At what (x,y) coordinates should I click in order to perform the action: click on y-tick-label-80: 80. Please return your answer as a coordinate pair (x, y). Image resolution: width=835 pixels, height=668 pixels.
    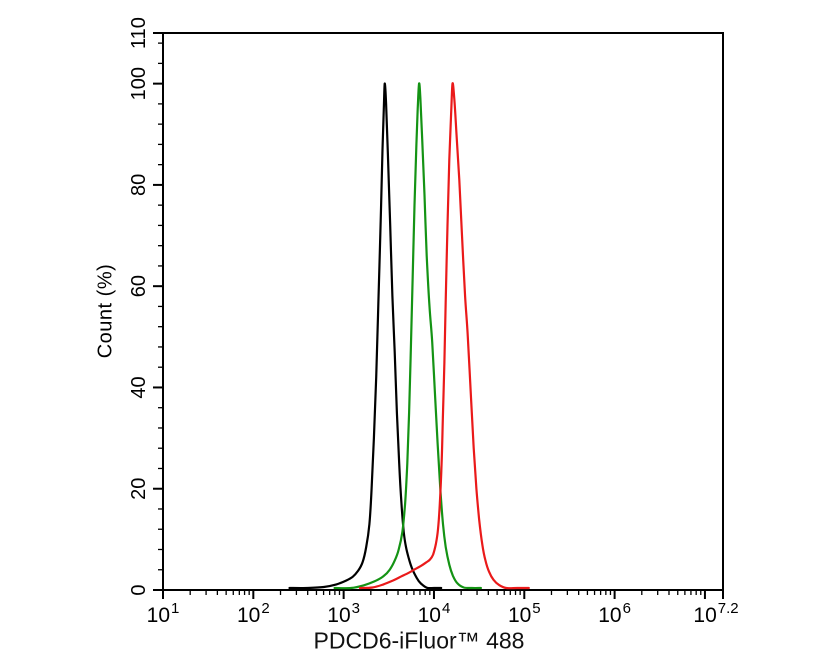
    Looking at the image, I should click on (139, 185).